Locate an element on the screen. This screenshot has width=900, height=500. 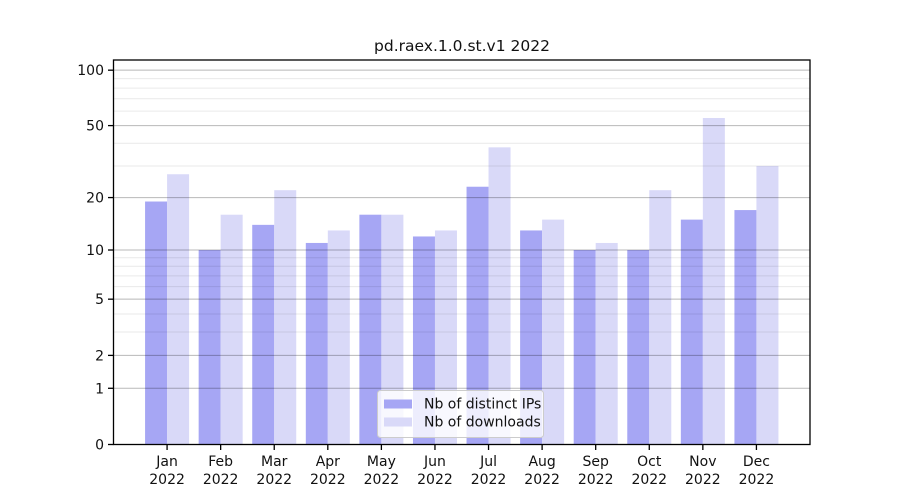
x-tick-label-mar: Mar is located at coordinates (274, 462).